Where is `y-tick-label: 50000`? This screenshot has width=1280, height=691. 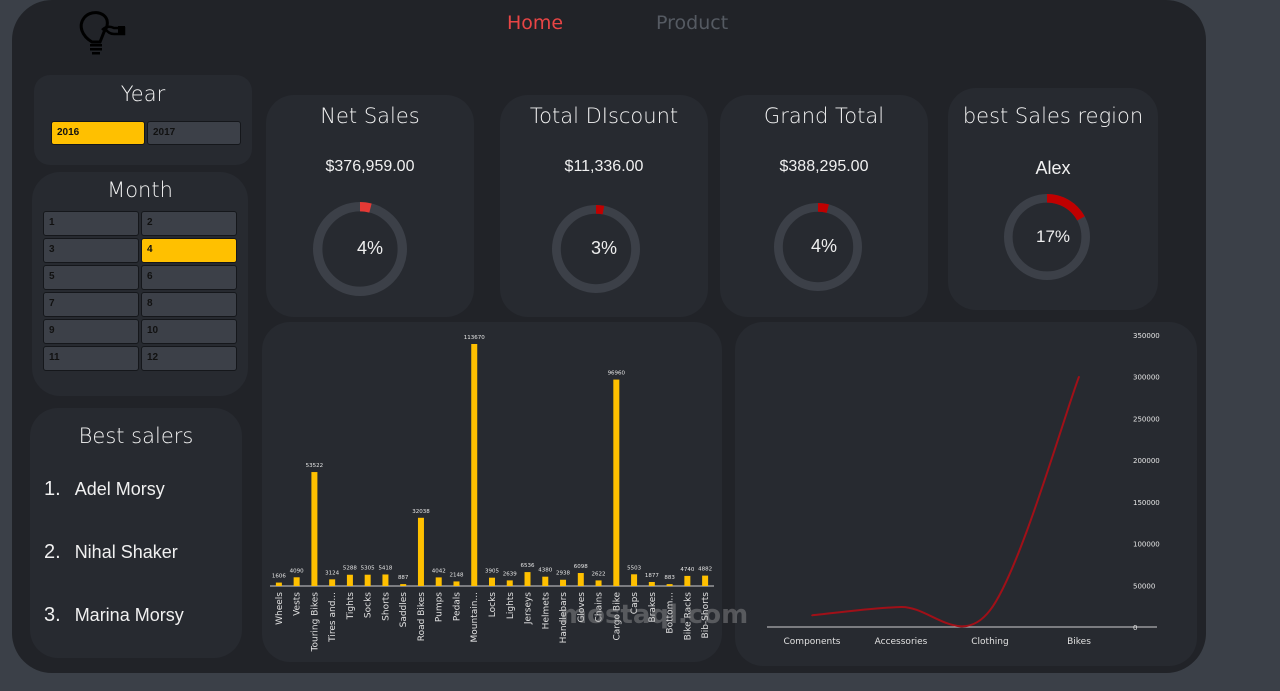 y-tick-label: 50000 is located at coordinates (1144, 586).